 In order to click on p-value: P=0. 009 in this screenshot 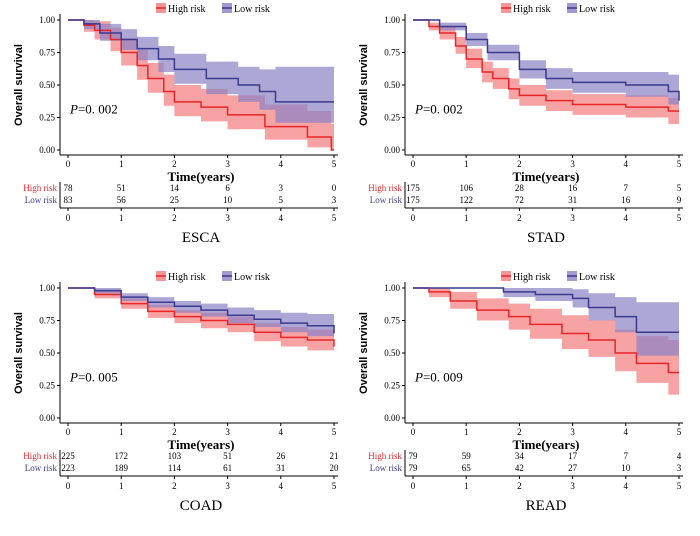, I will do `click(438, 377)`.